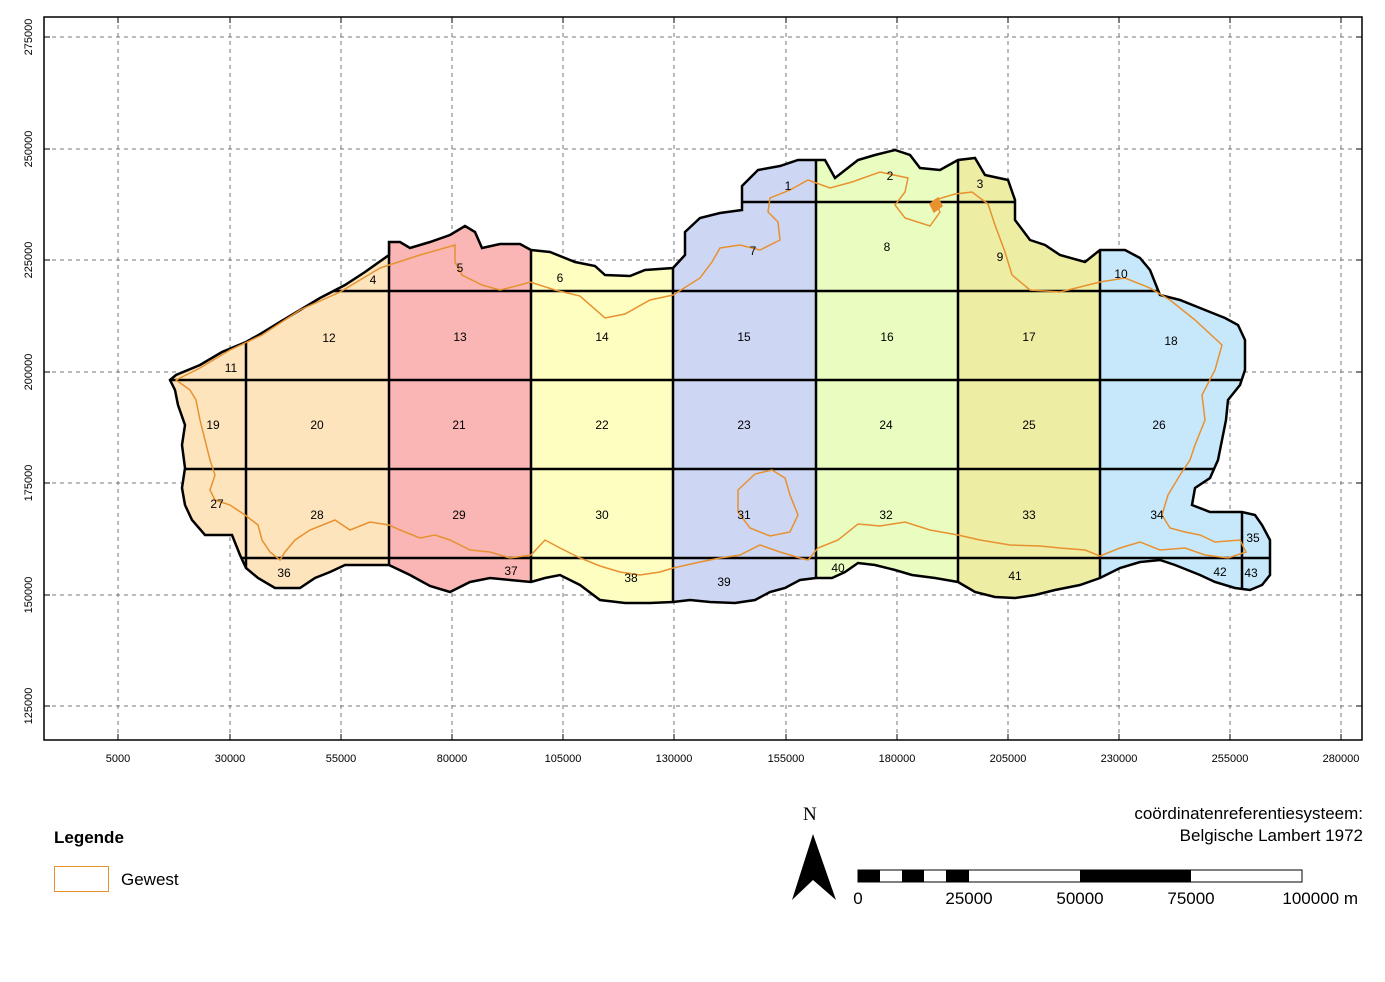  What do you see at coordinates (29, 706) in the screenshot?
I see `y-tick-label: 125000` at bounding box center [29, 706].